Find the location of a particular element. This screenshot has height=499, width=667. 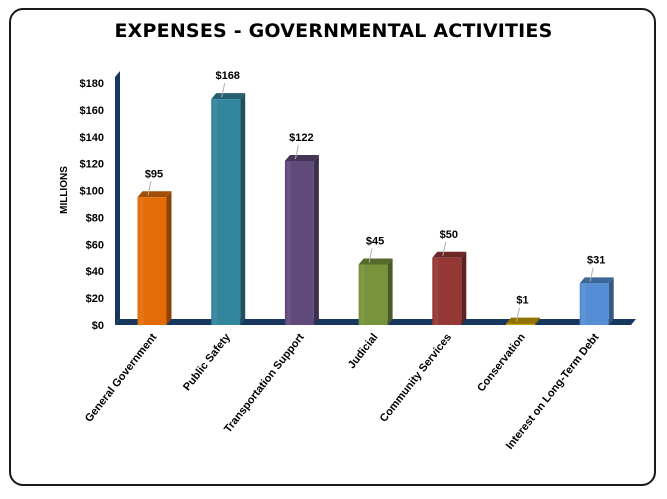

x-tick-label: General Government is located at coordinates (121, 377).